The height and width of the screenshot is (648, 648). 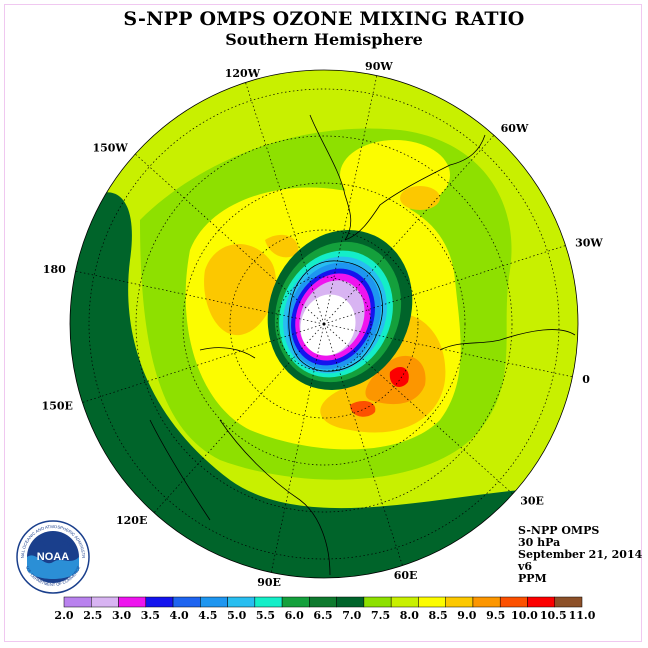 What do you see at coordinates (496, 615) in the screenshot?
I see `colorbar-tick-label: 9.5` at bounding box center [496, 615].